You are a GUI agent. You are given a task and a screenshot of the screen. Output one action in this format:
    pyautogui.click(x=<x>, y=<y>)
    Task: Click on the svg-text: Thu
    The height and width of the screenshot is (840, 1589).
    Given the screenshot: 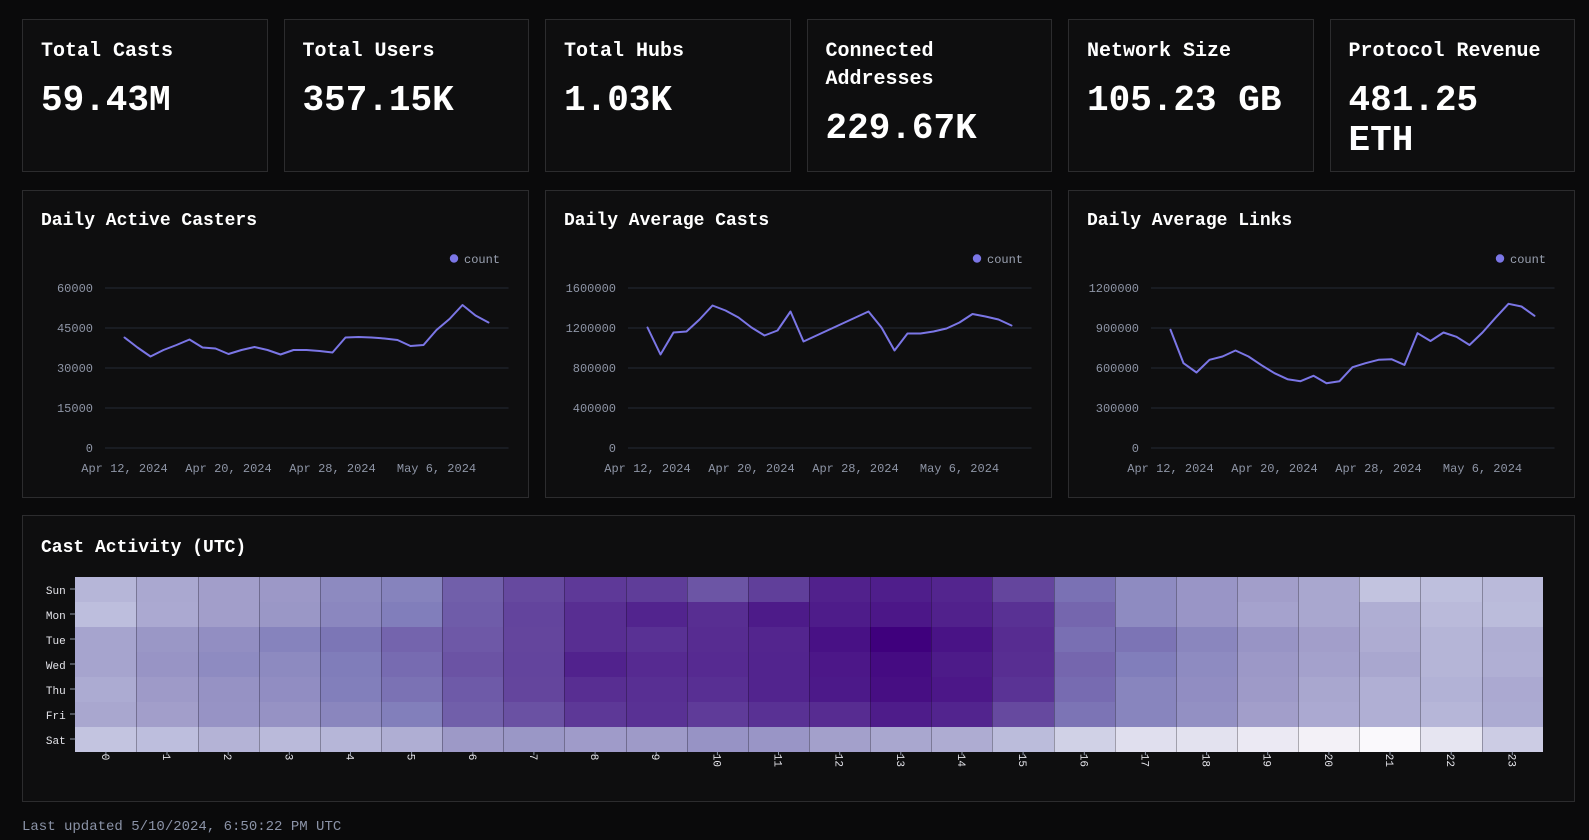 What is the action you would take?
    pyautogui.click(x=56, y=692)
    